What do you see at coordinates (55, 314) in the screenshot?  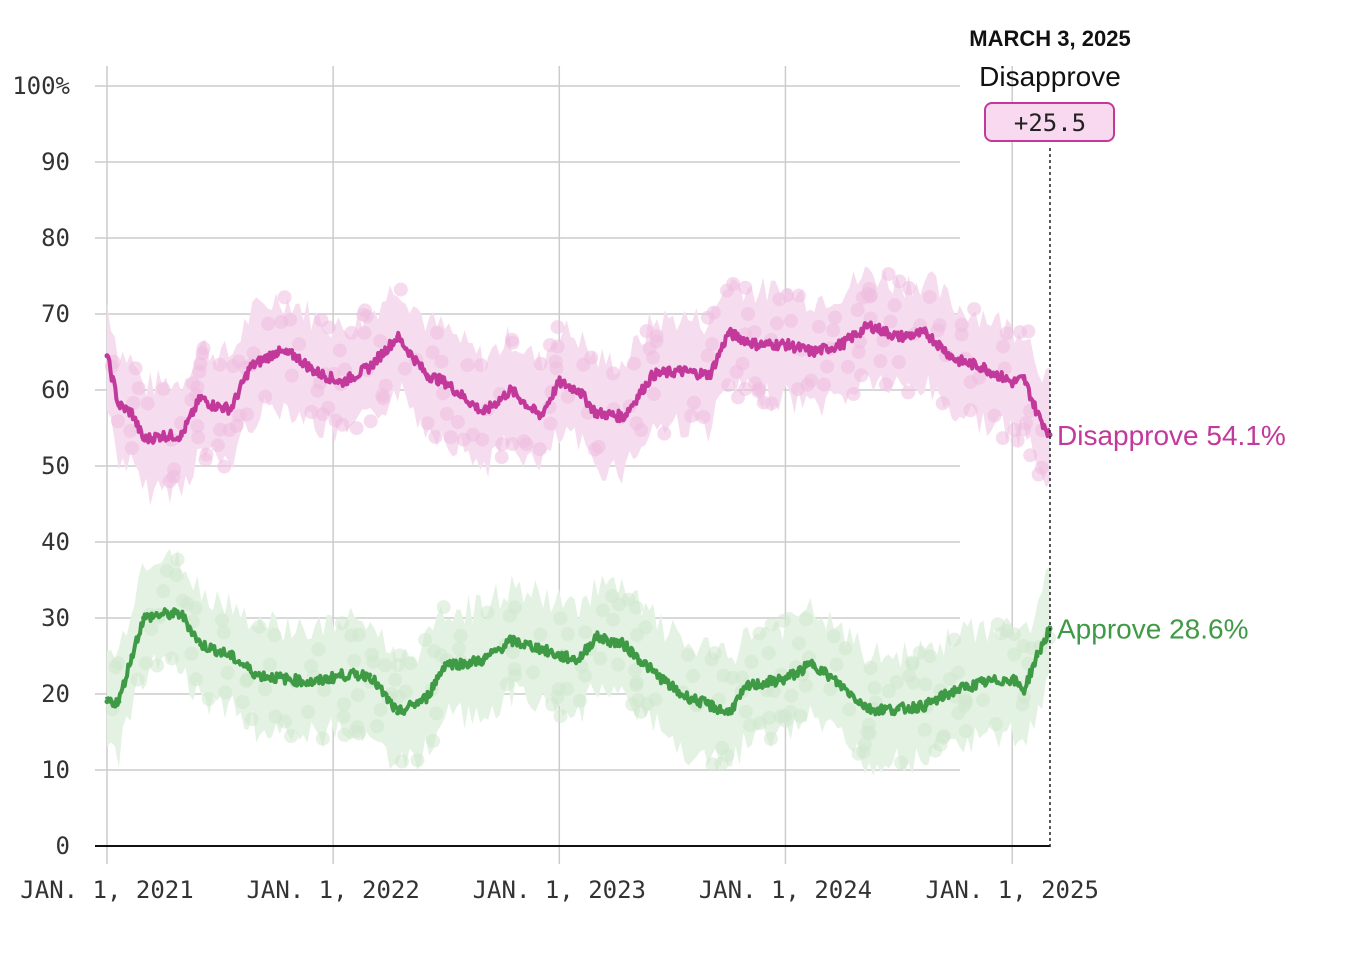 I see `y-tick-label: 70` at bounding box center [55, 314].